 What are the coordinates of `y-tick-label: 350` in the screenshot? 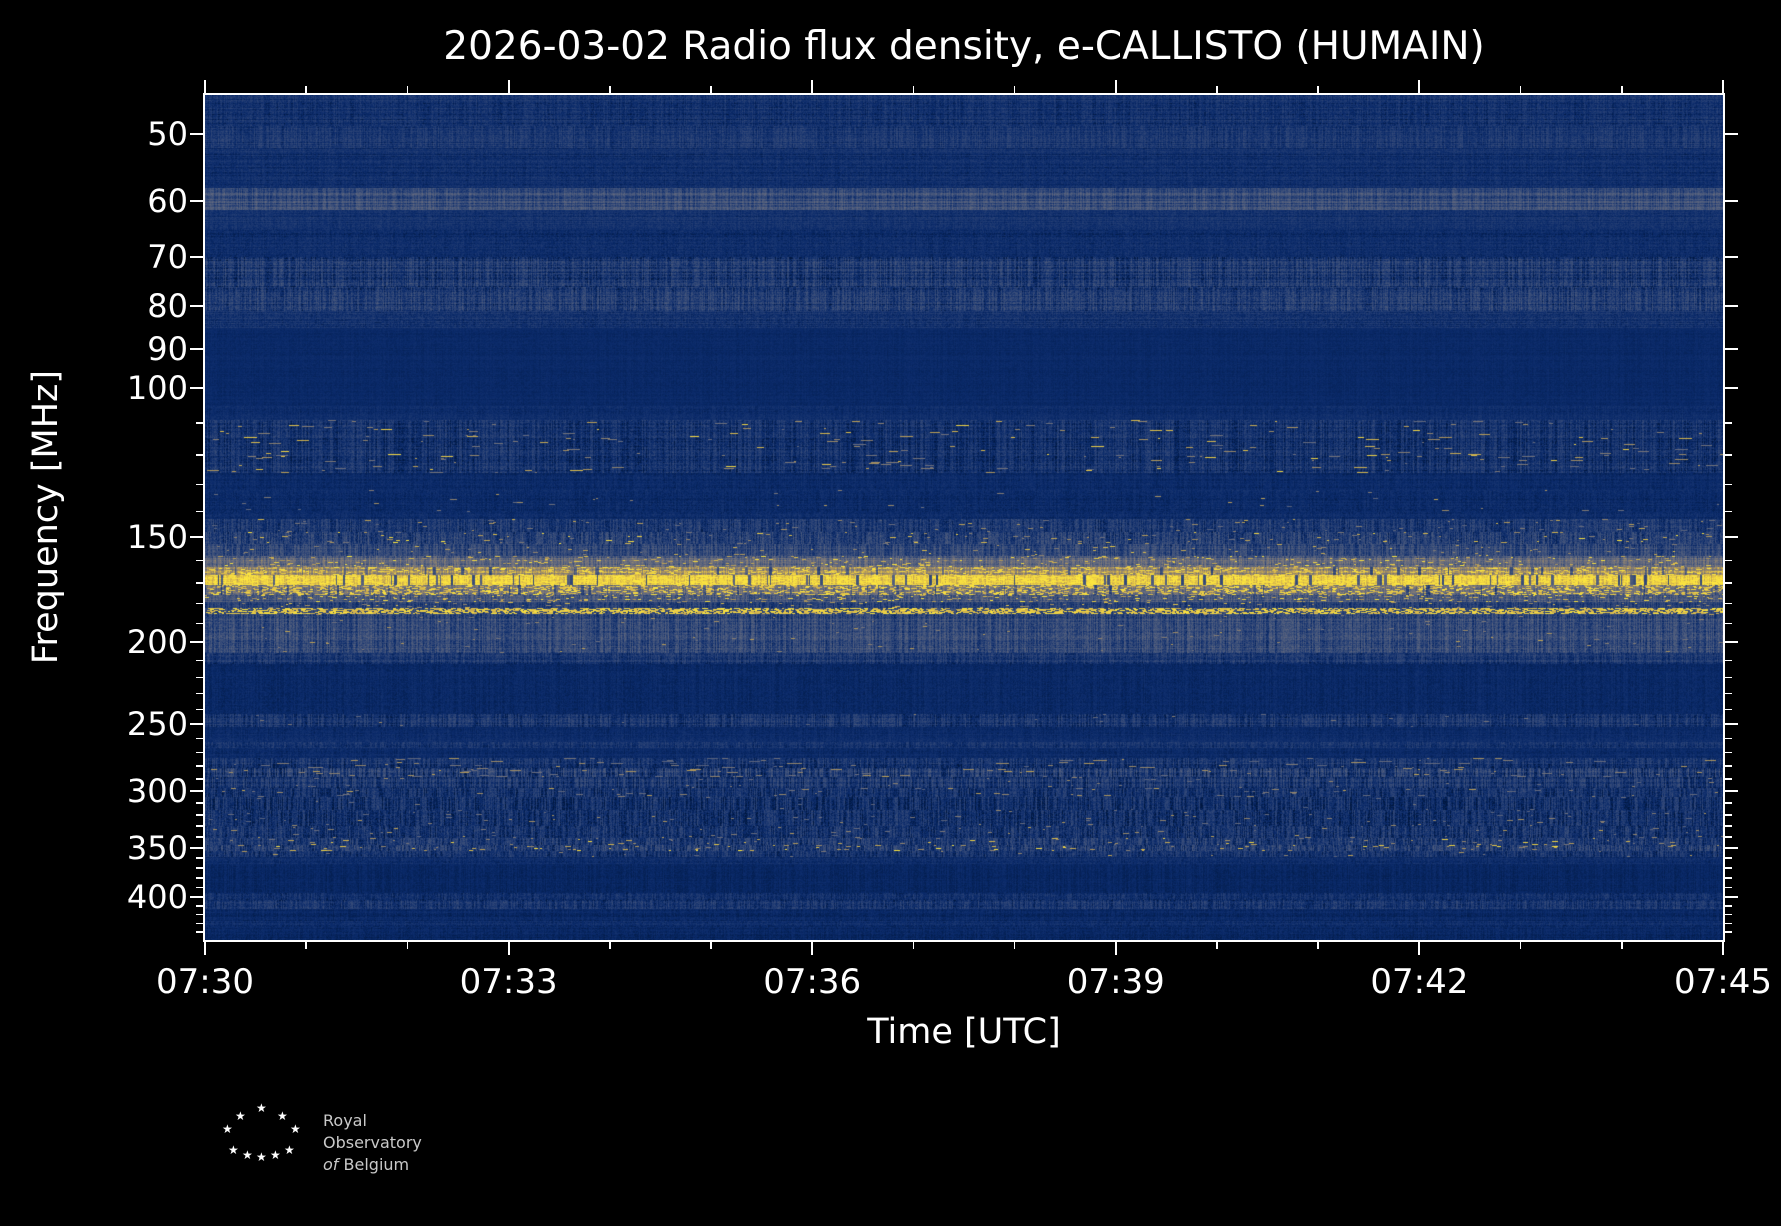 It's located at (157, 847).